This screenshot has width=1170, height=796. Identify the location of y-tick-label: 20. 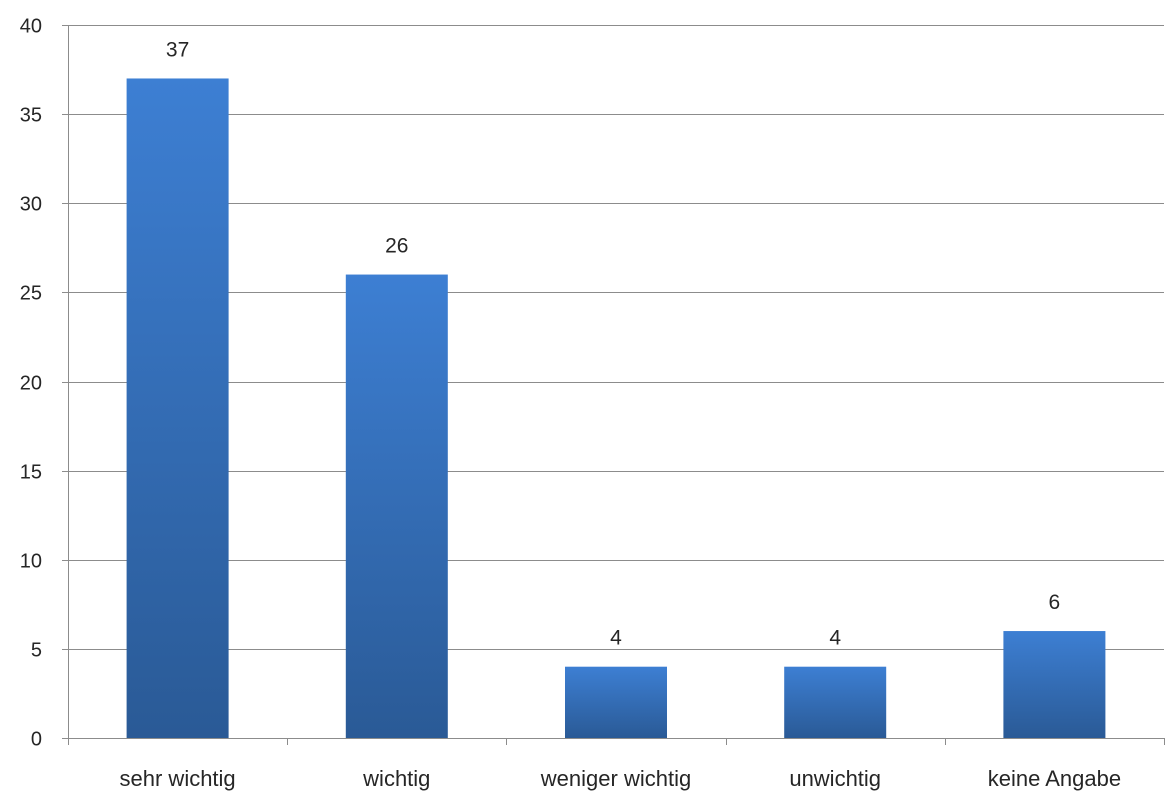
(31, 384).